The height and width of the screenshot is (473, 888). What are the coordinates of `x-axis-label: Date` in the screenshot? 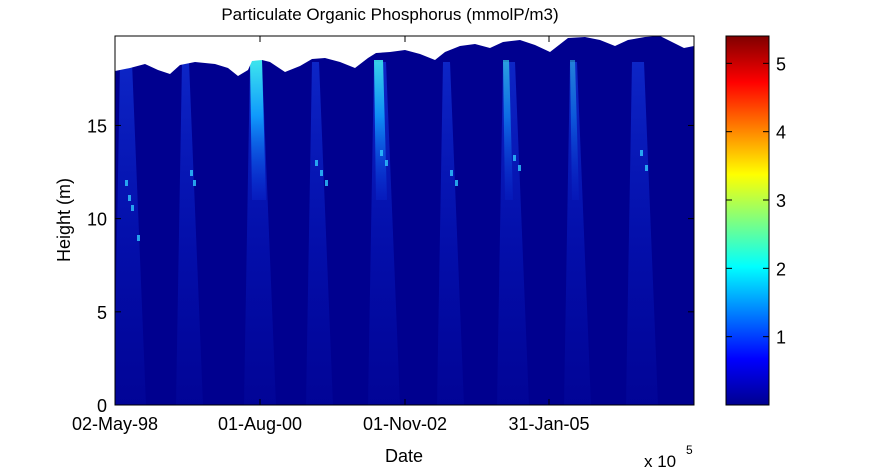 It's located at (404, 456).